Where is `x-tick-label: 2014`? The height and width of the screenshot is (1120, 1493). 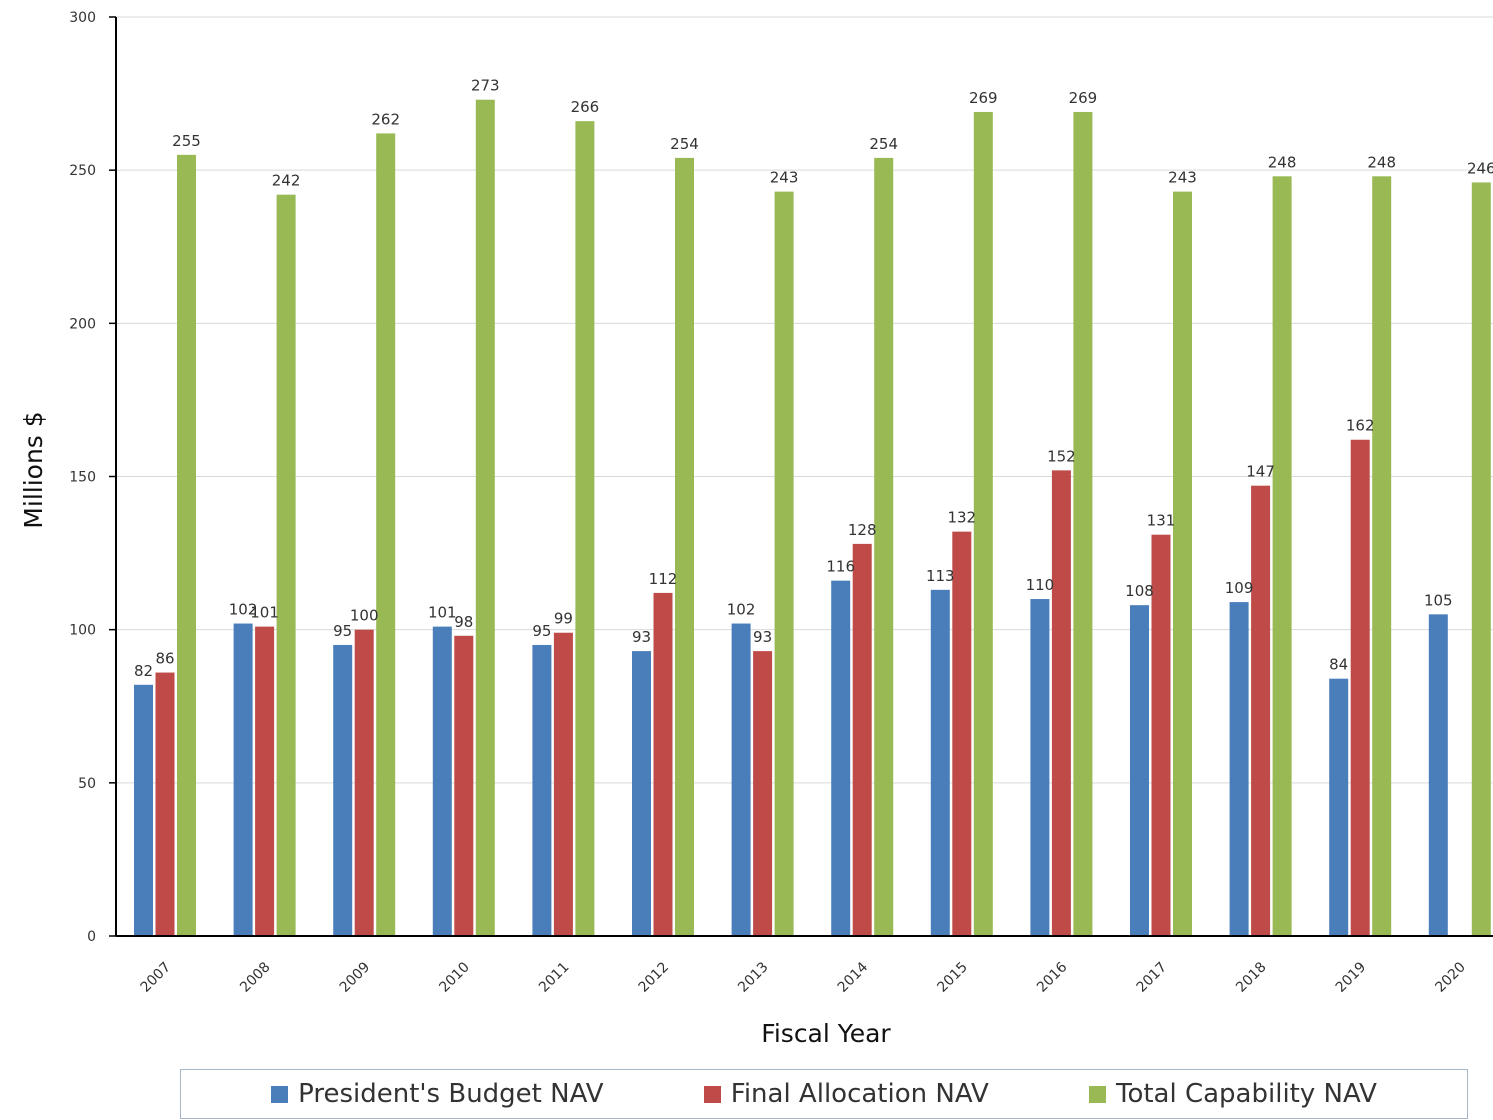
x-tick-label: 2014 is located at coordinates (853, 977).